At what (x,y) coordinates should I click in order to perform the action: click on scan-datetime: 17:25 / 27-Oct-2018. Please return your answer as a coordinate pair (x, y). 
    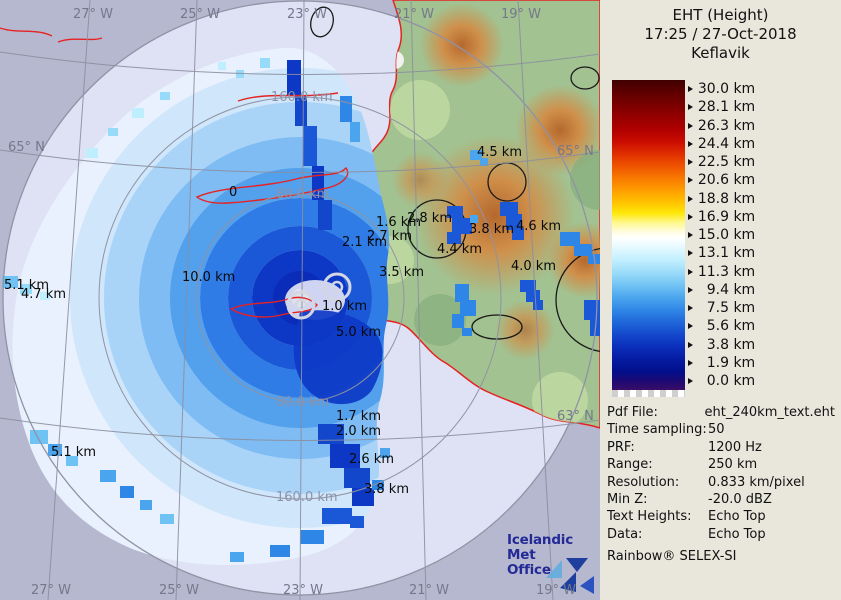
    Looking at the image, I should click on (720, 34).